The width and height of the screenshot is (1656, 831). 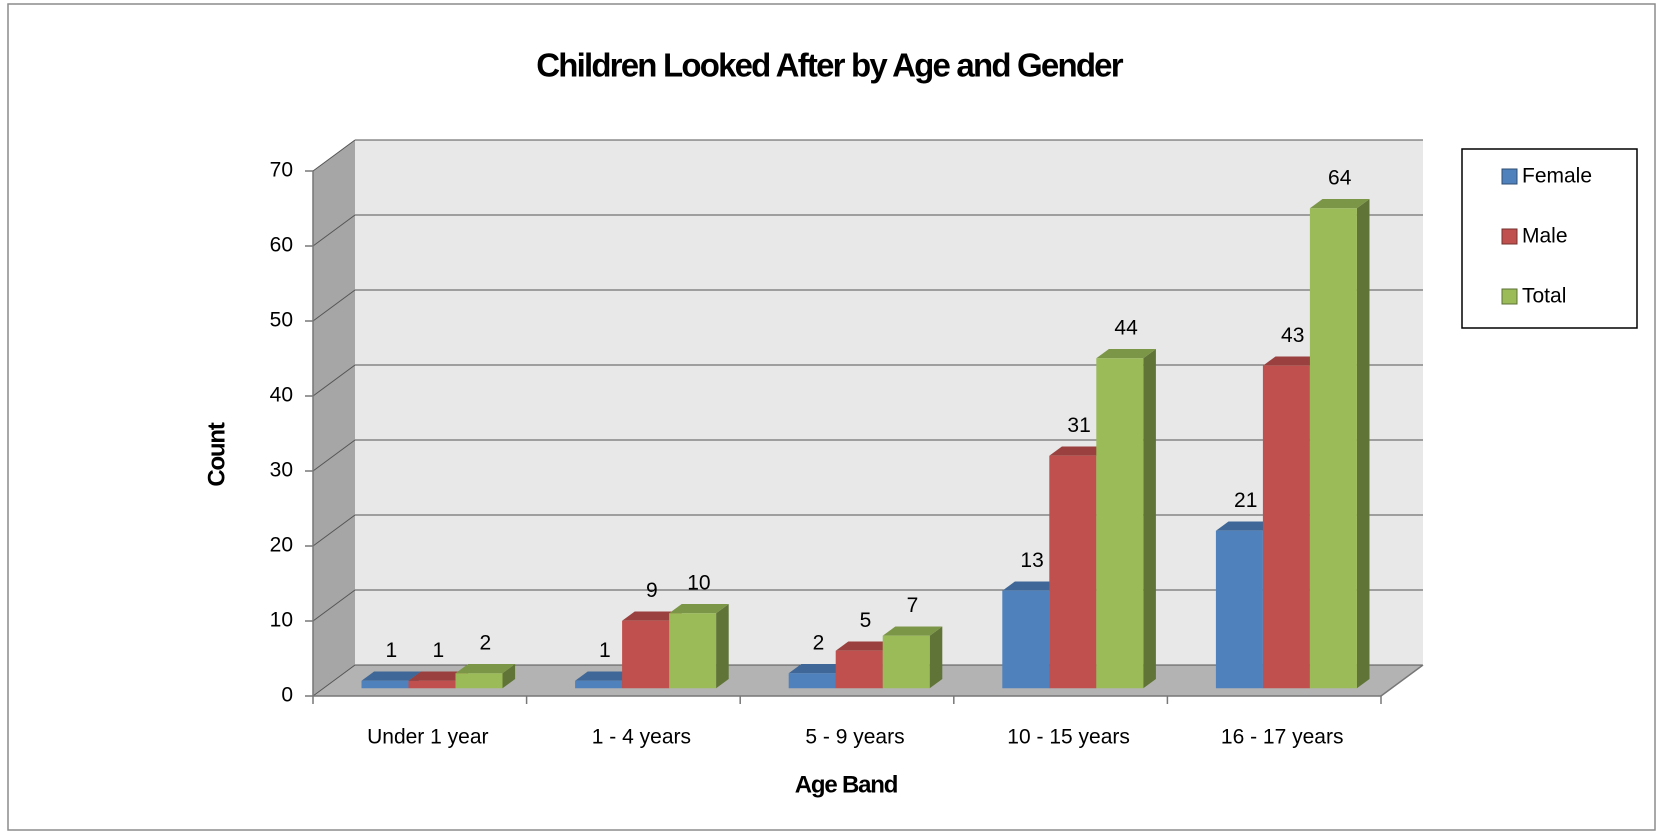 I want to click on y-tick-label: 10, so click(x=281, y=620).